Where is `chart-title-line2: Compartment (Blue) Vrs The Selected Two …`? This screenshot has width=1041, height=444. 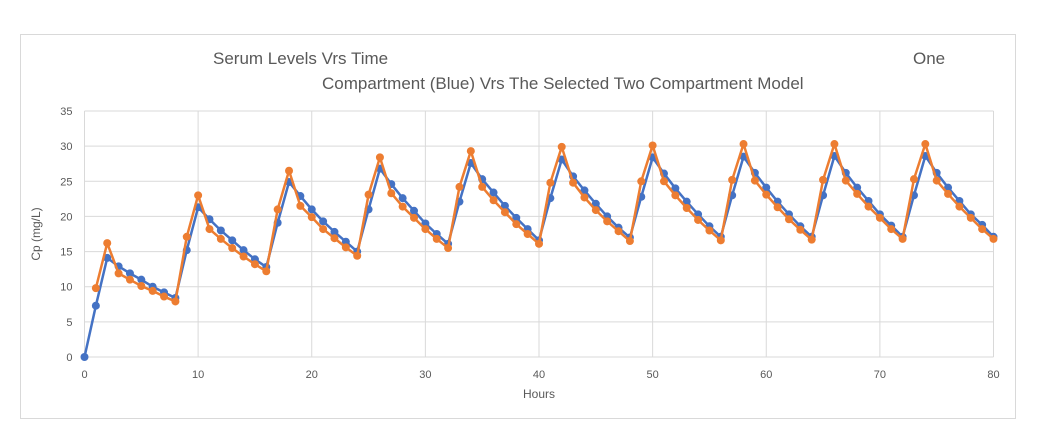 chart-title-line2: Compartment (Blue) Vrs The Selected Two … is located at coordinates (563, 83).